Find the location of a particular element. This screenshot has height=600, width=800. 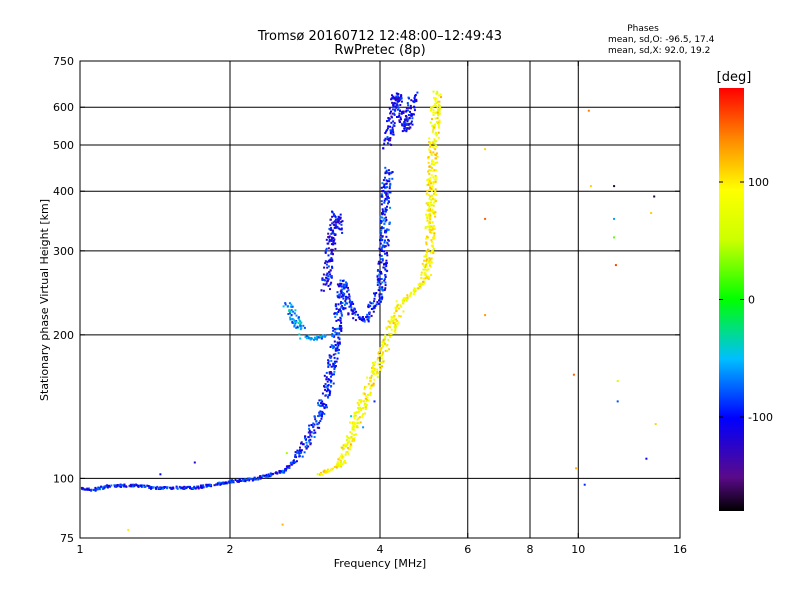

x-tick-label: 6 is located at coordinates (467, 549).